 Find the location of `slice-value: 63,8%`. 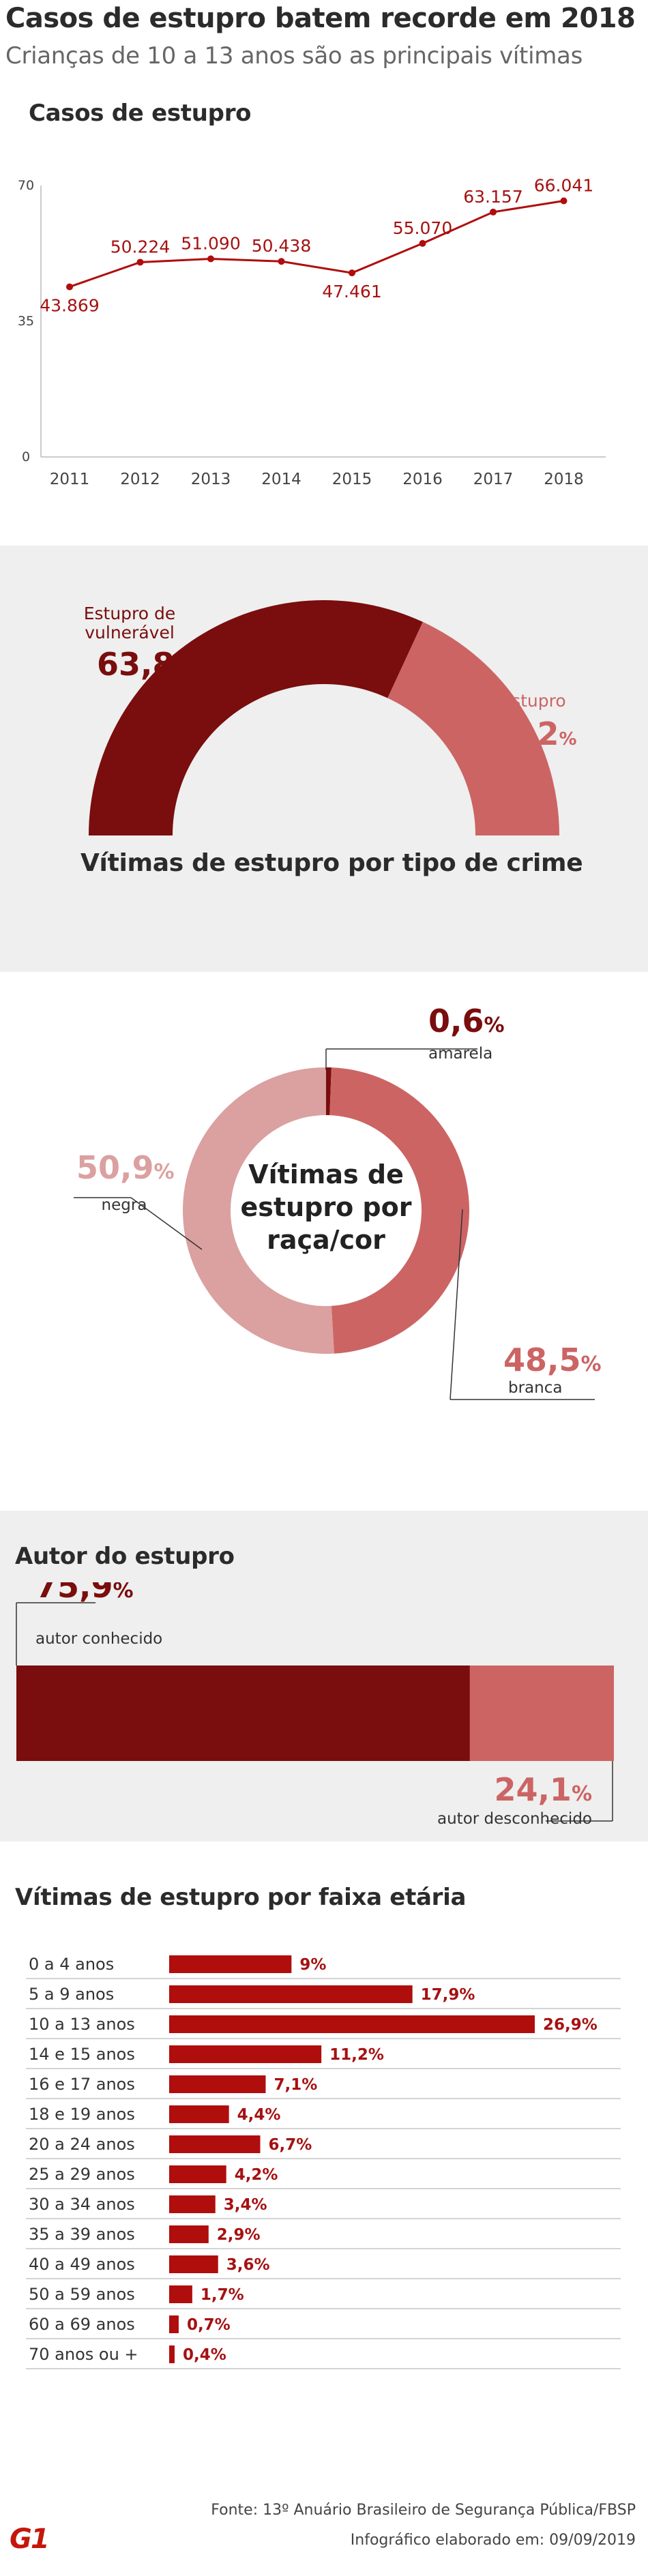

slice-value: 63,8% is located at coordinates (144, 664).